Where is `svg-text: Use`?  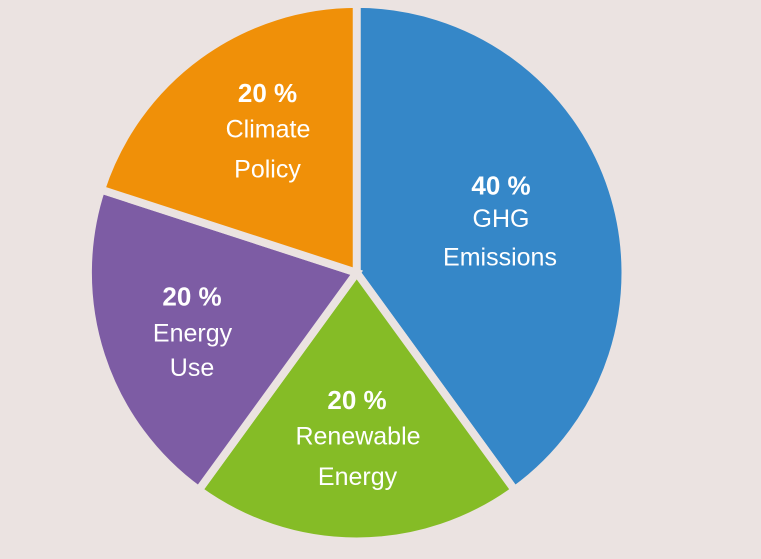 svg-text: Use is located at coordinates (192, 368).